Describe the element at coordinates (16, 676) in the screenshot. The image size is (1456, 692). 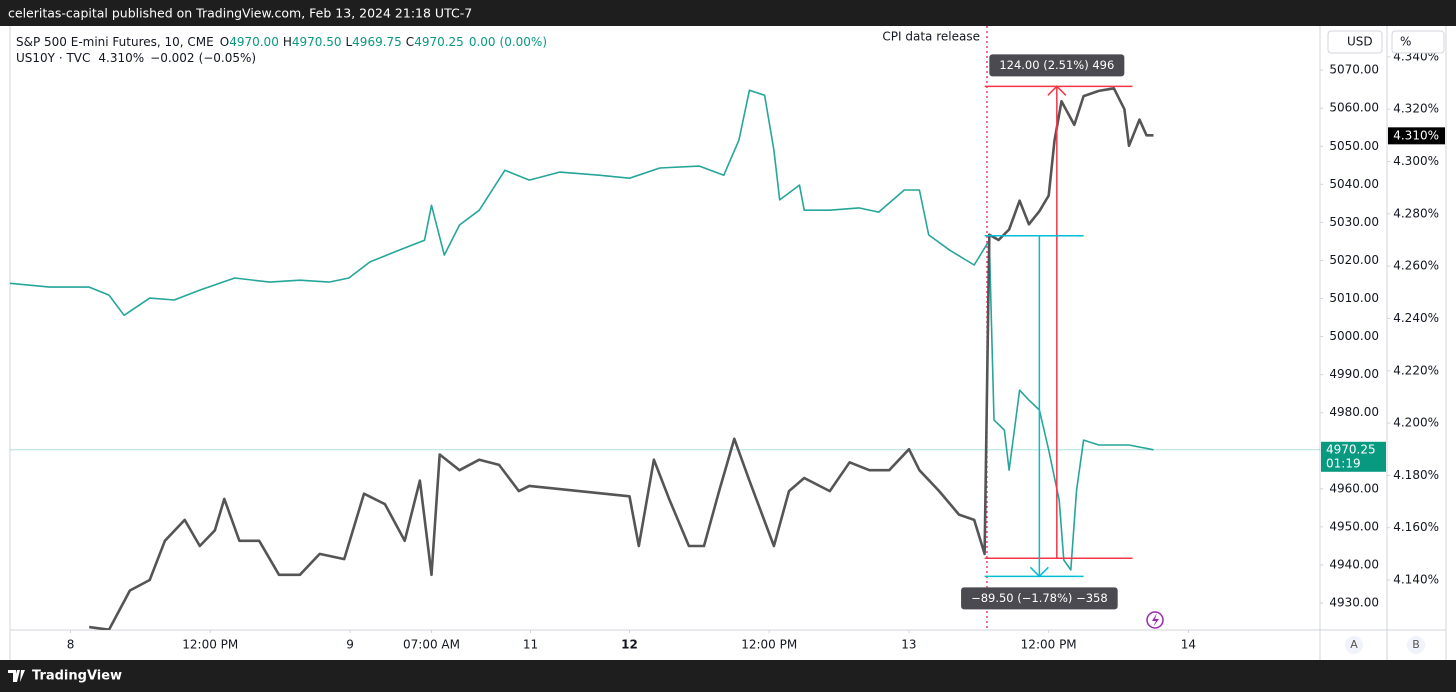
I see `brand-logo` at that location.